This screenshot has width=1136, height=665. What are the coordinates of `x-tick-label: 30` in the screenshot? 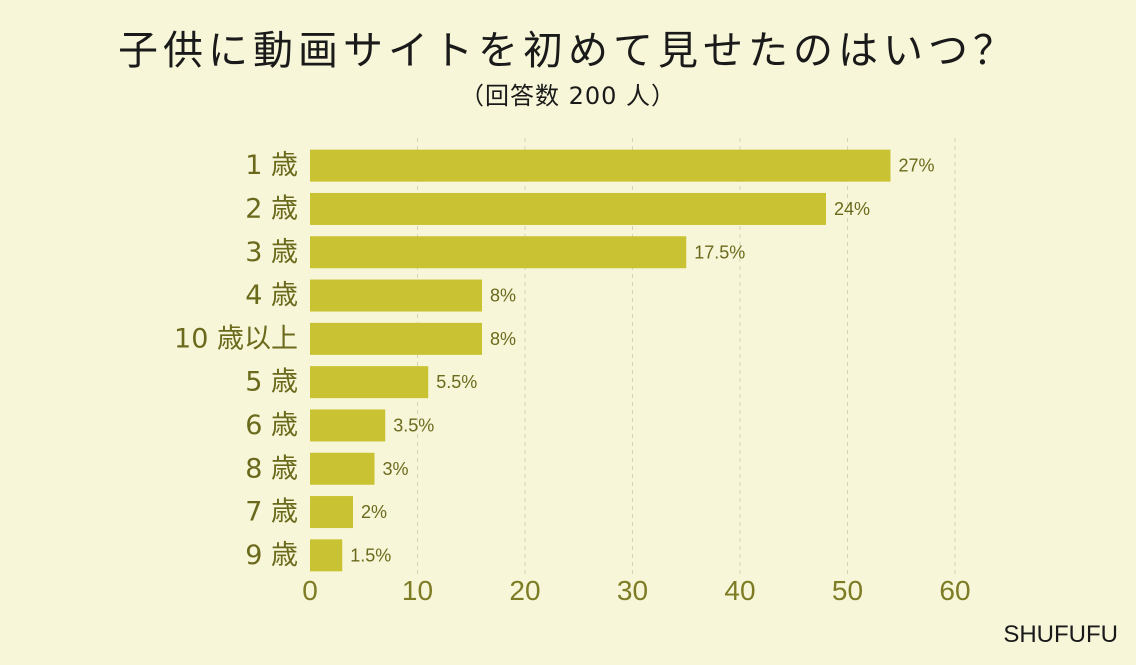 It's located at (632, 590).